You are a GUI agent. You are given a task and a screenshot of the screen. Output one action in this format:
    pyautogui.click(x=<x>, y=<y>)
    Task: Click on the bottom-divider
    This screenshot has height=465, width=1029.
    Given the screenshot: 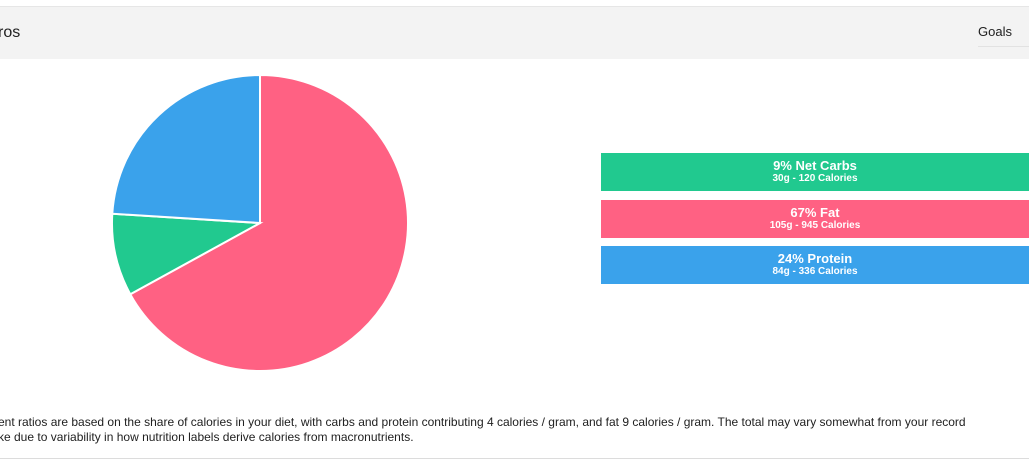 What is the action you would take?
    pyautogui.click(x=514, y=458)
    